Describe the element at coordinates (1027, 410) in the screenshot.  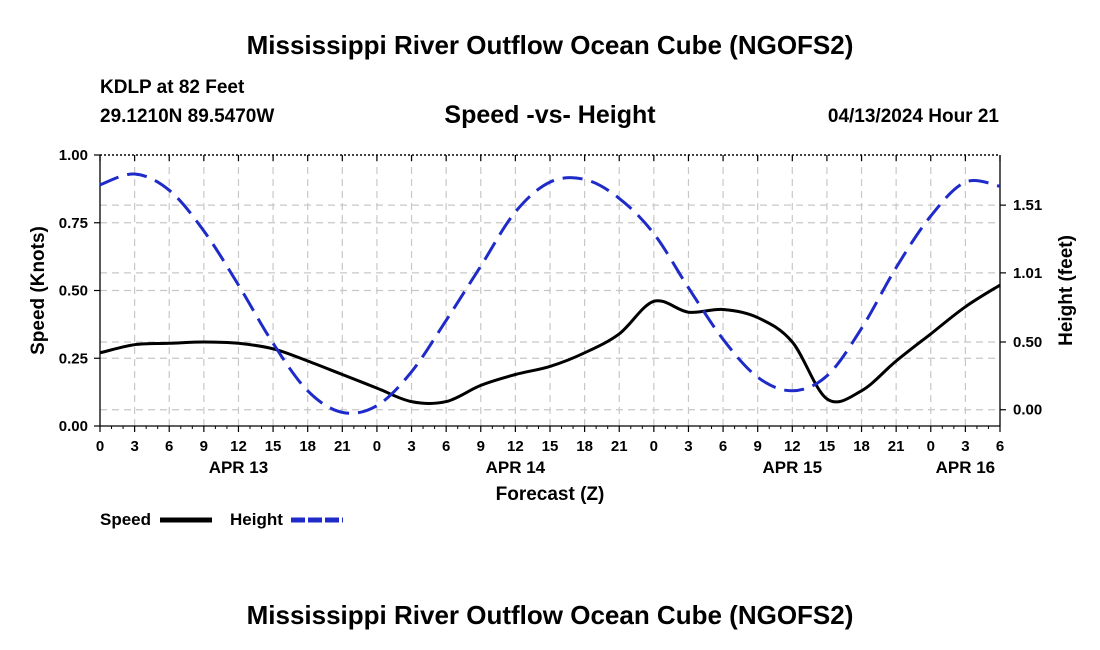
I see `y-tick-label-right: 0.00` at that location.